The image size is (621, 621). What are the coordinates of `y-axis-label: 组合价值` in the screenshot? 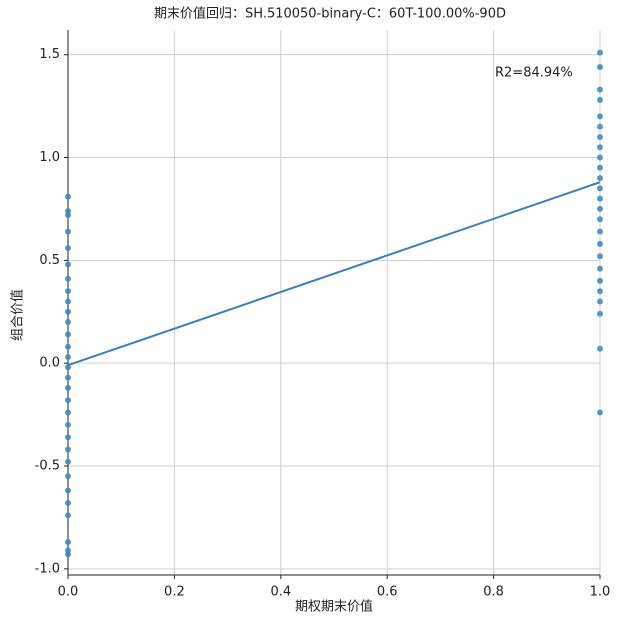 It's located at (18, 315).